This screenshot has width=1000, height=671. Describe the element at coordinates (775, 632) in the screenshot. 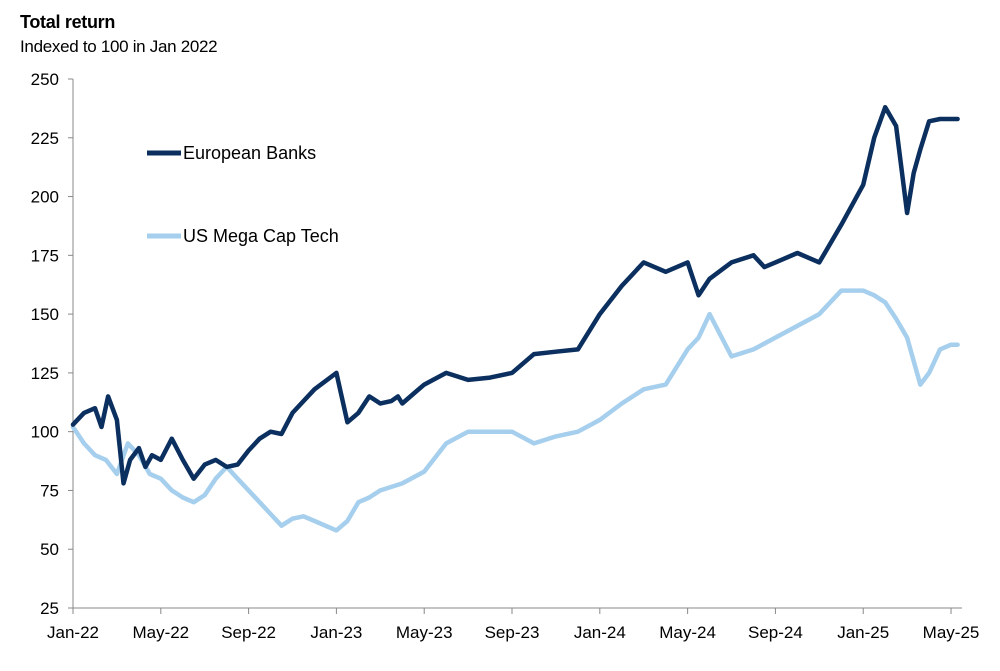

I see `x-tick-label: Sep-24` at that location.